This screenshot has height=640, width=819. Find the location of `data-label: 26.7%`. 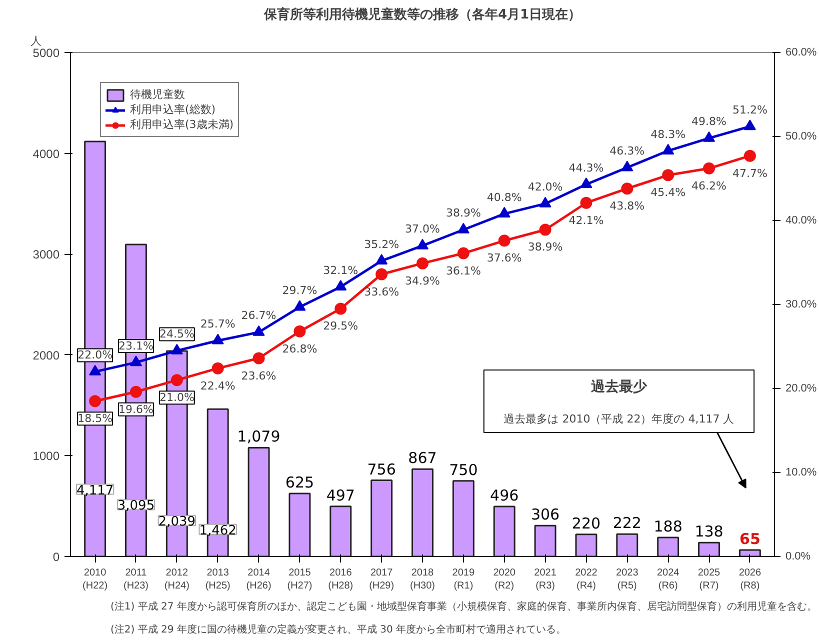

data-label: 26.7% is located at coordinates (258, 315).